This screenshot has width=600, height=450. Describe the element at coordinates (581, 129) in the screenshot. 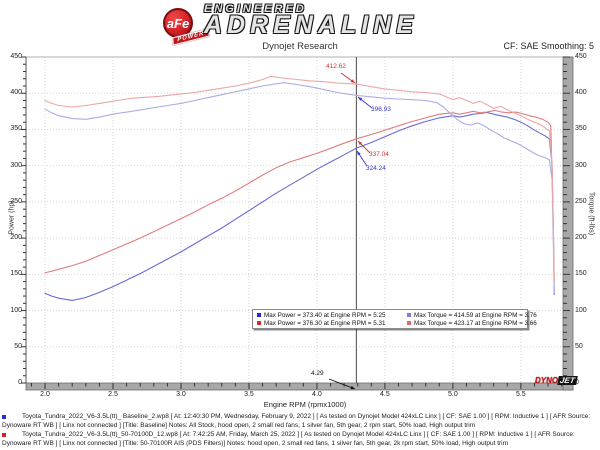

I see `y-axis-tick-label-right: 350` at that location.